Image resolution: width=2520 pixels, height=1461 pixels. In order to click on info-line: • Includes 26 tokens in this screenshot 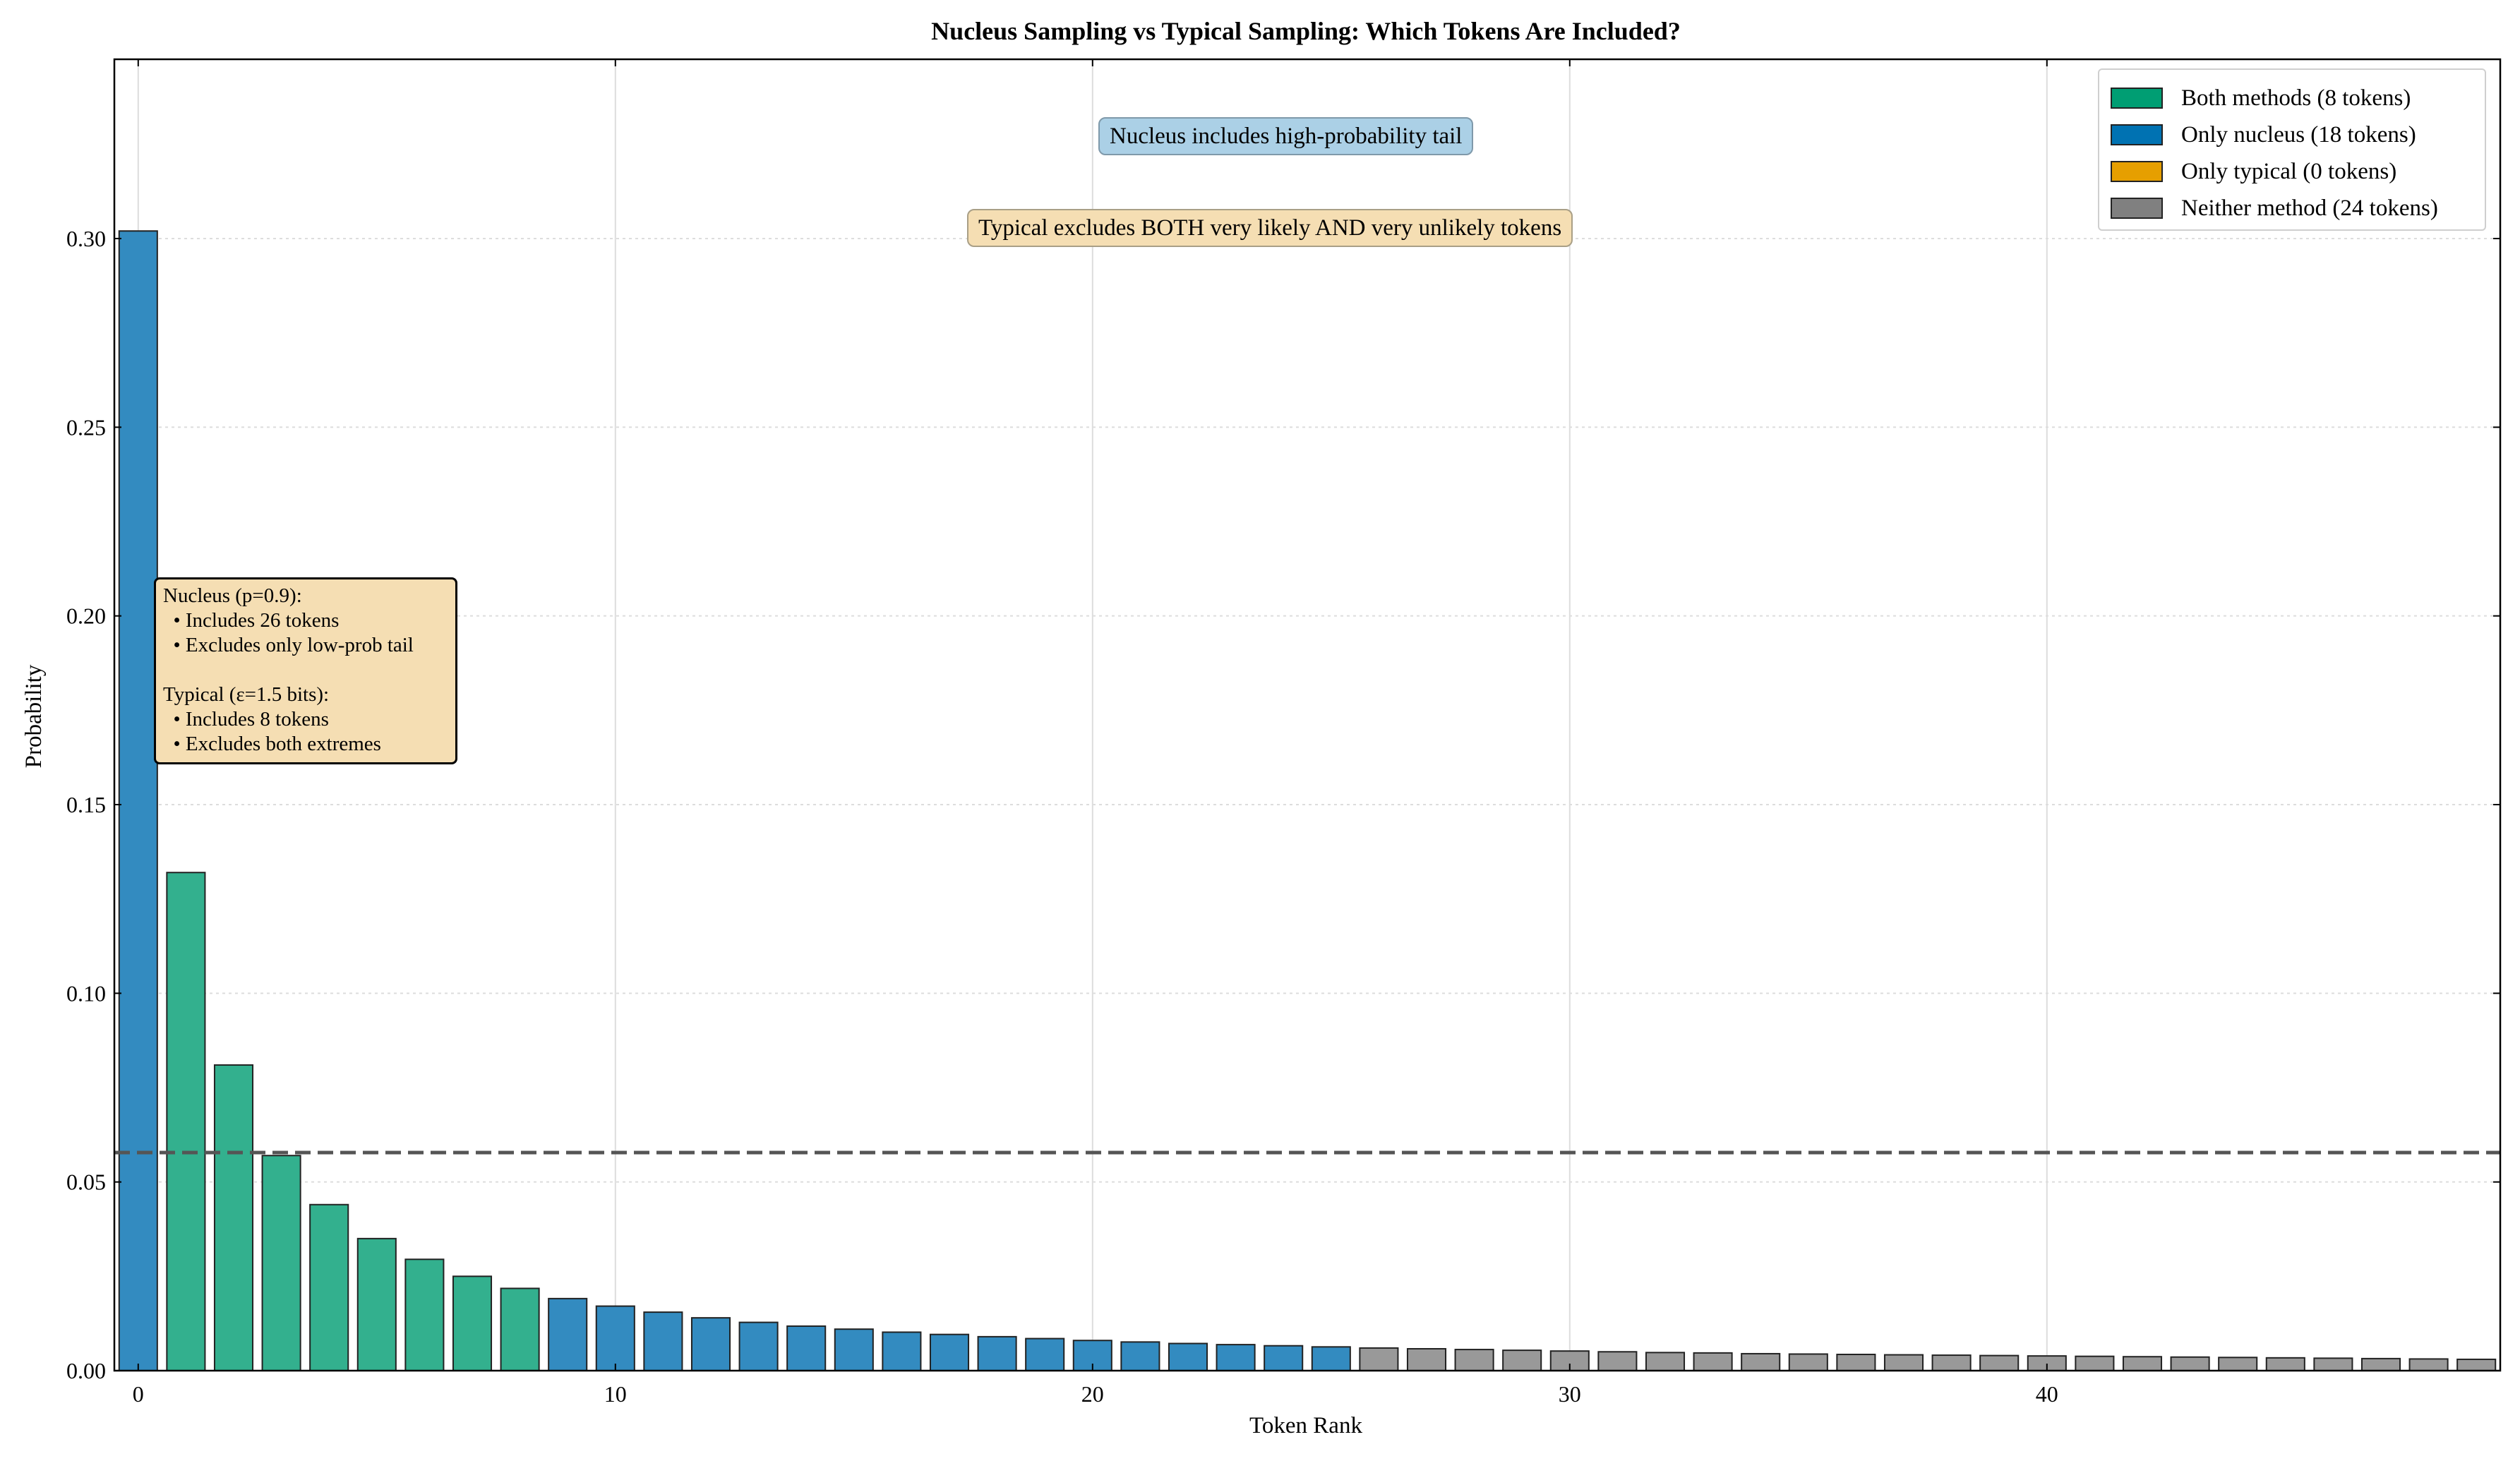, I will do `click(252, 620)`.